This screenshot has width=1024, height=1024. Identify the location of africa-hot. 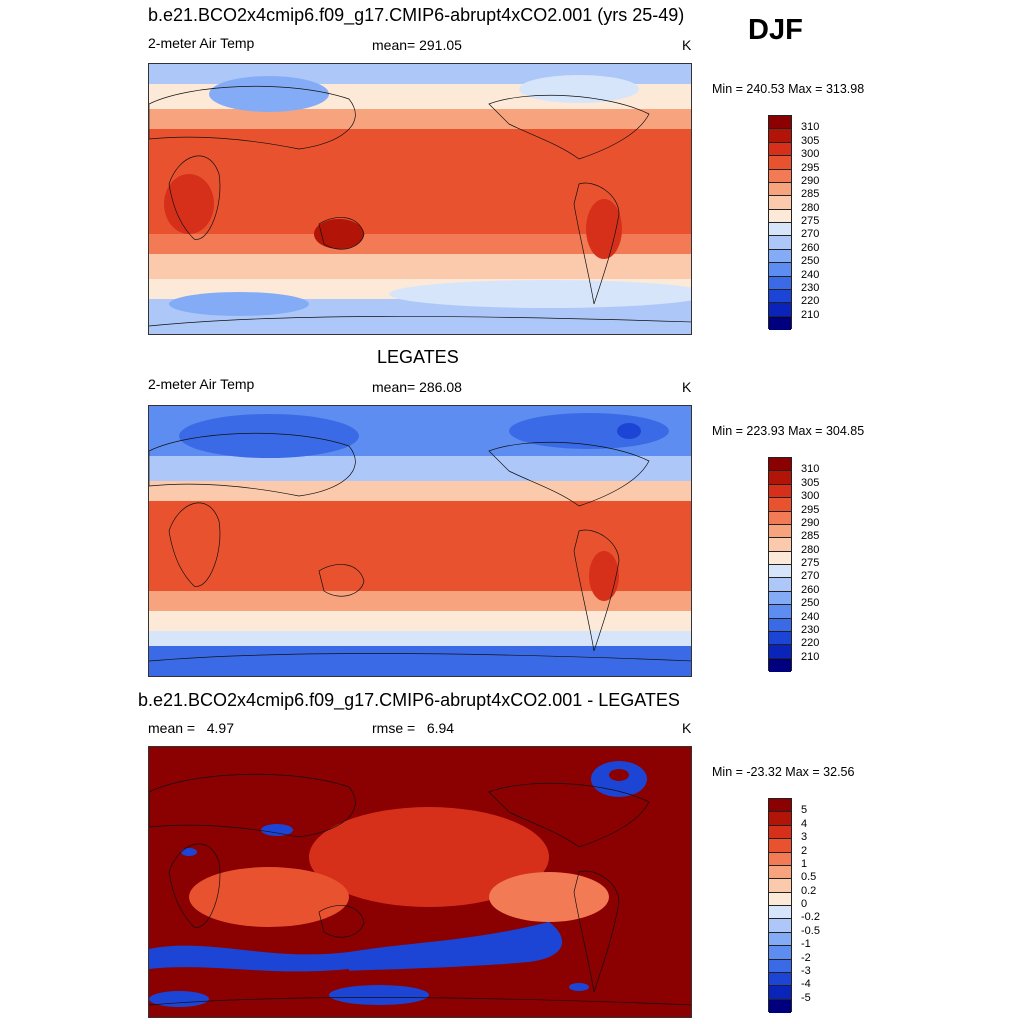
(189, 204).